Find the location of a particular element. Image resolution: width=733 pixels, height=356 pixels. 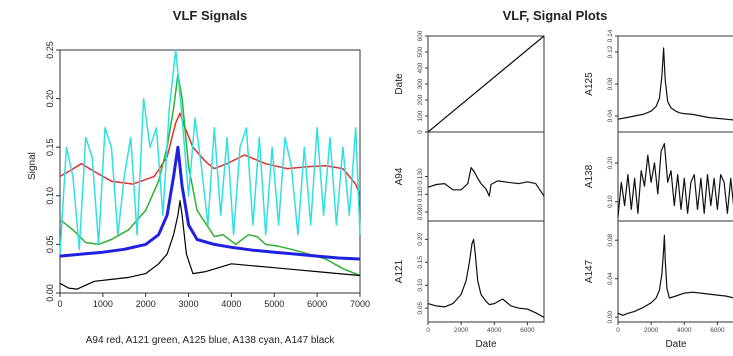

left-chart-ylabel: Signal is located at coordinates (32, 166).